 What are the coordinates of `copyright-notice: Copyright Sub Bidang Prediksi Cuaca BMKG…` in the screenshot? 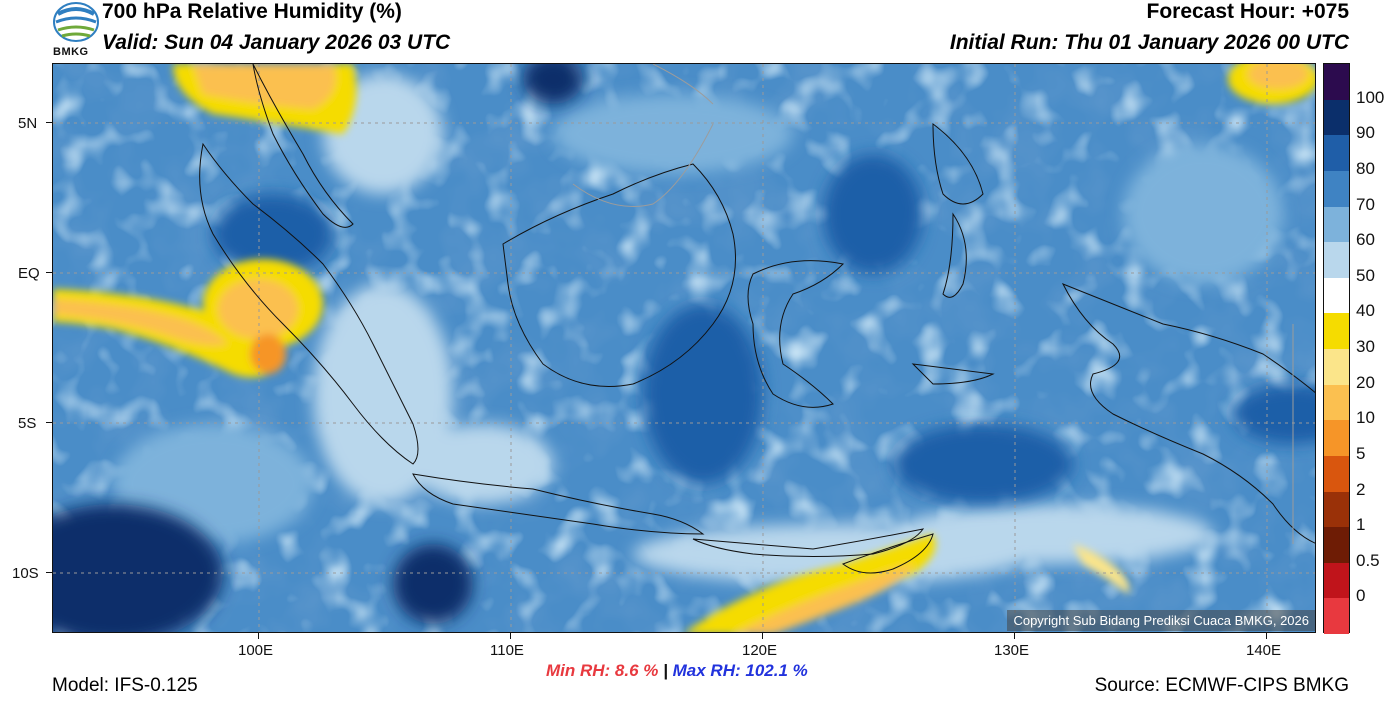 It's located at (1161, 620).